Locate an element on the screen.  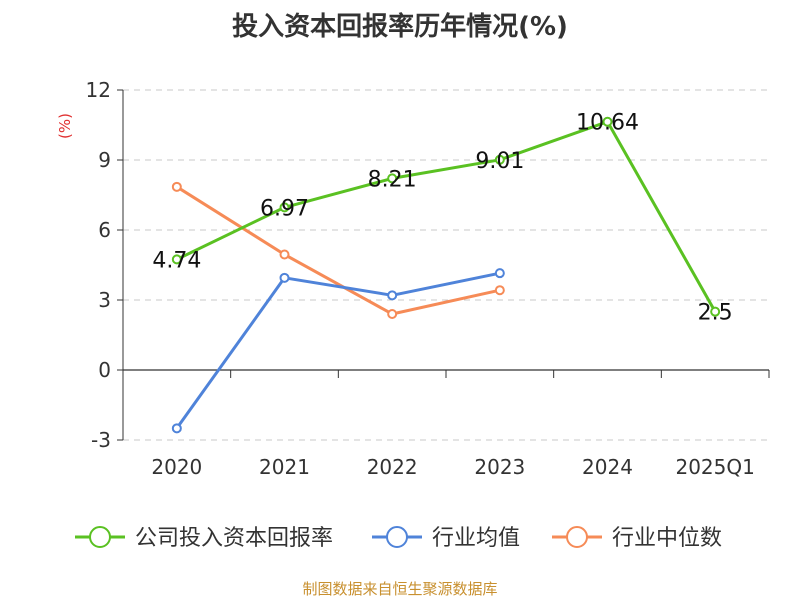
y-tick-label: 9 is located at coordinates (104, 160).